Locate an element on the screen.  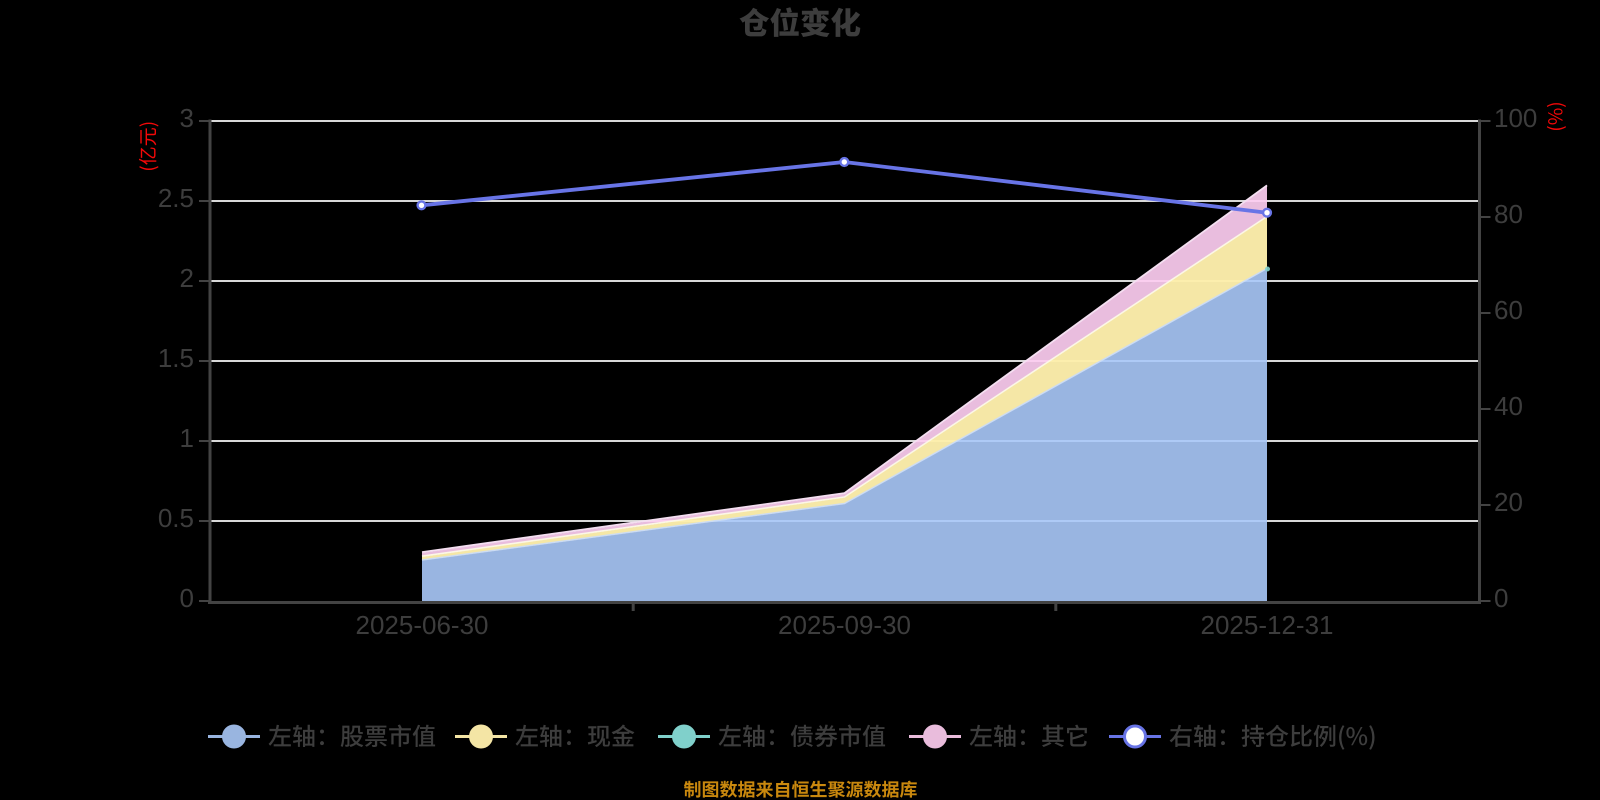
svg-text: 1 is located at coordinates (187, 438).